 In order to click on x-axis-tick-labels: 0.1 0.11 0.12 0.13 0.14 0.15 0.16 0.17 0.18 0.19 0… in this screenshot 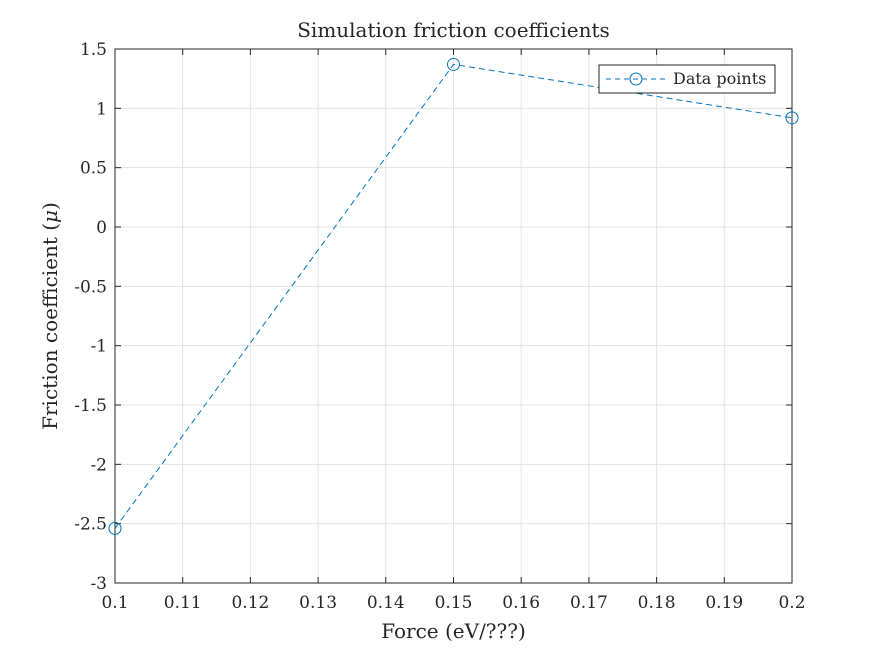, I will do `click(453, 603)`.